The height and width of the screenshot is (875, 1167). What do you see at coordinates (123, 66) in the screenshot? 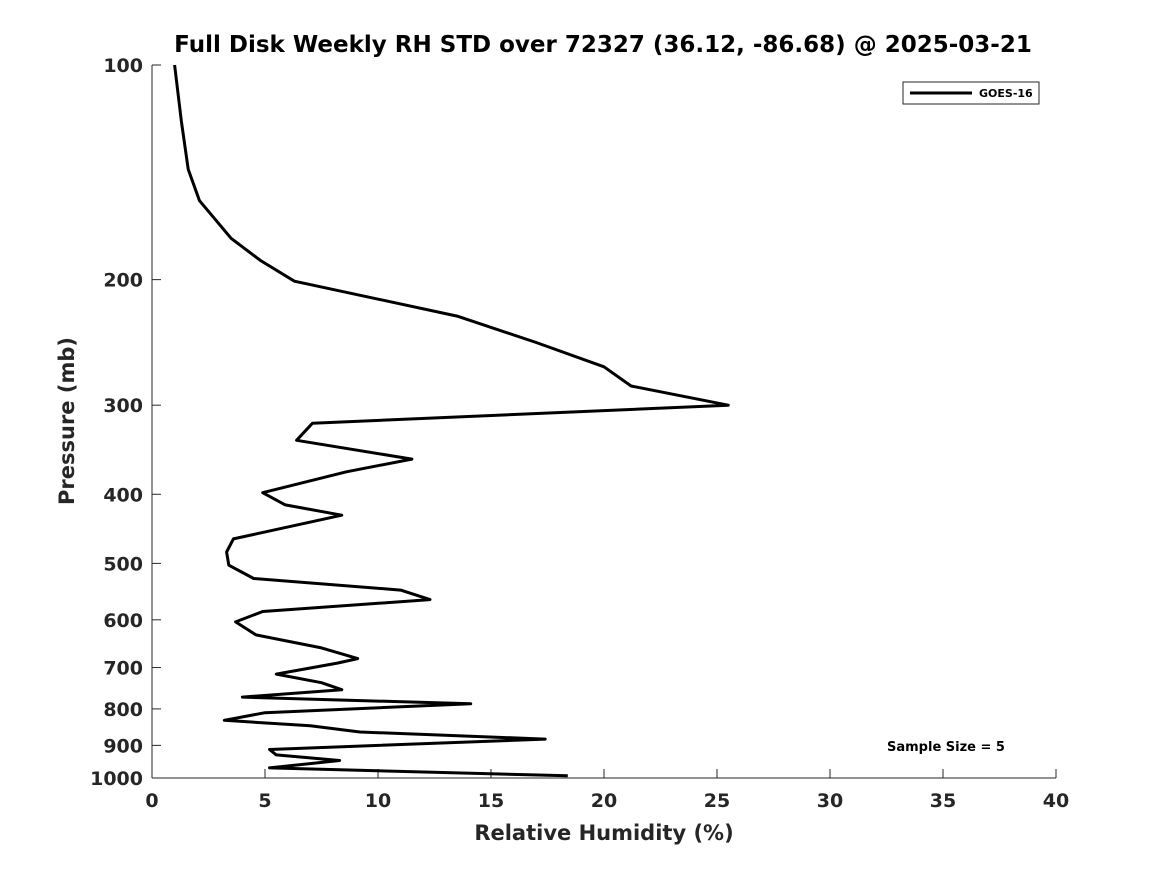
I see `y-tick-label: 100` at bounding box center [123, 66].